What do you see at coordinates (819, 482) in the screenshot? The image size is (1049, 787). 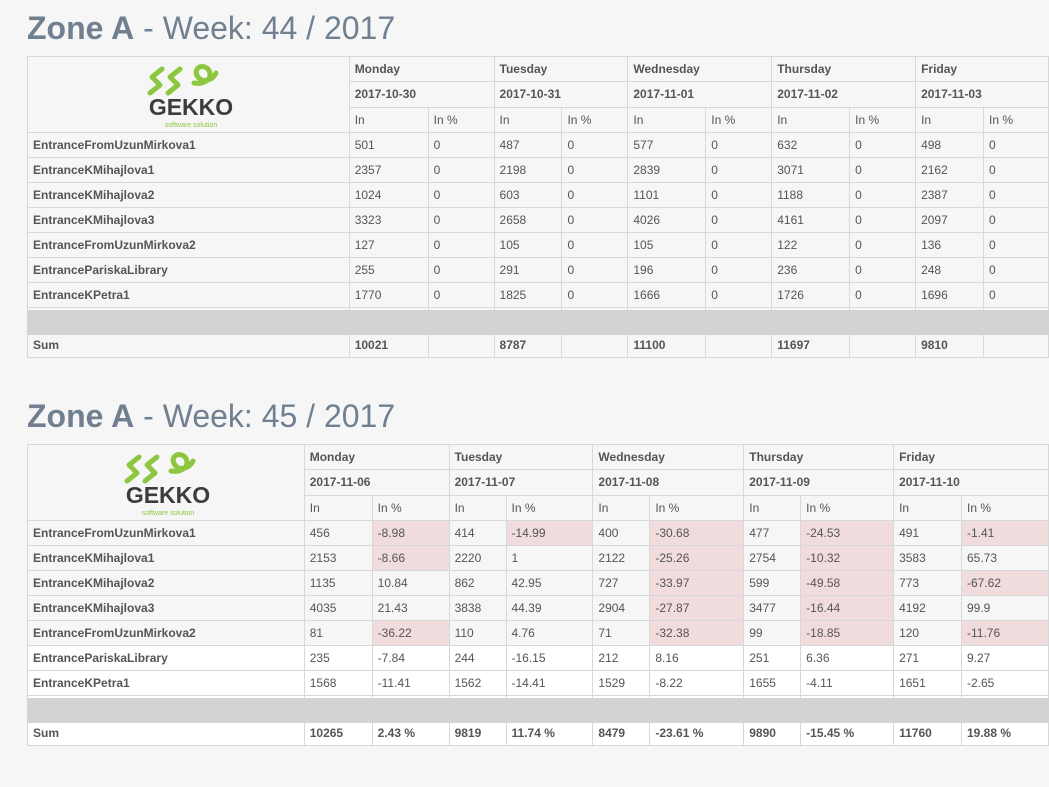 I see `date-header: 2017-11-09` at bounding box center [819, 482].